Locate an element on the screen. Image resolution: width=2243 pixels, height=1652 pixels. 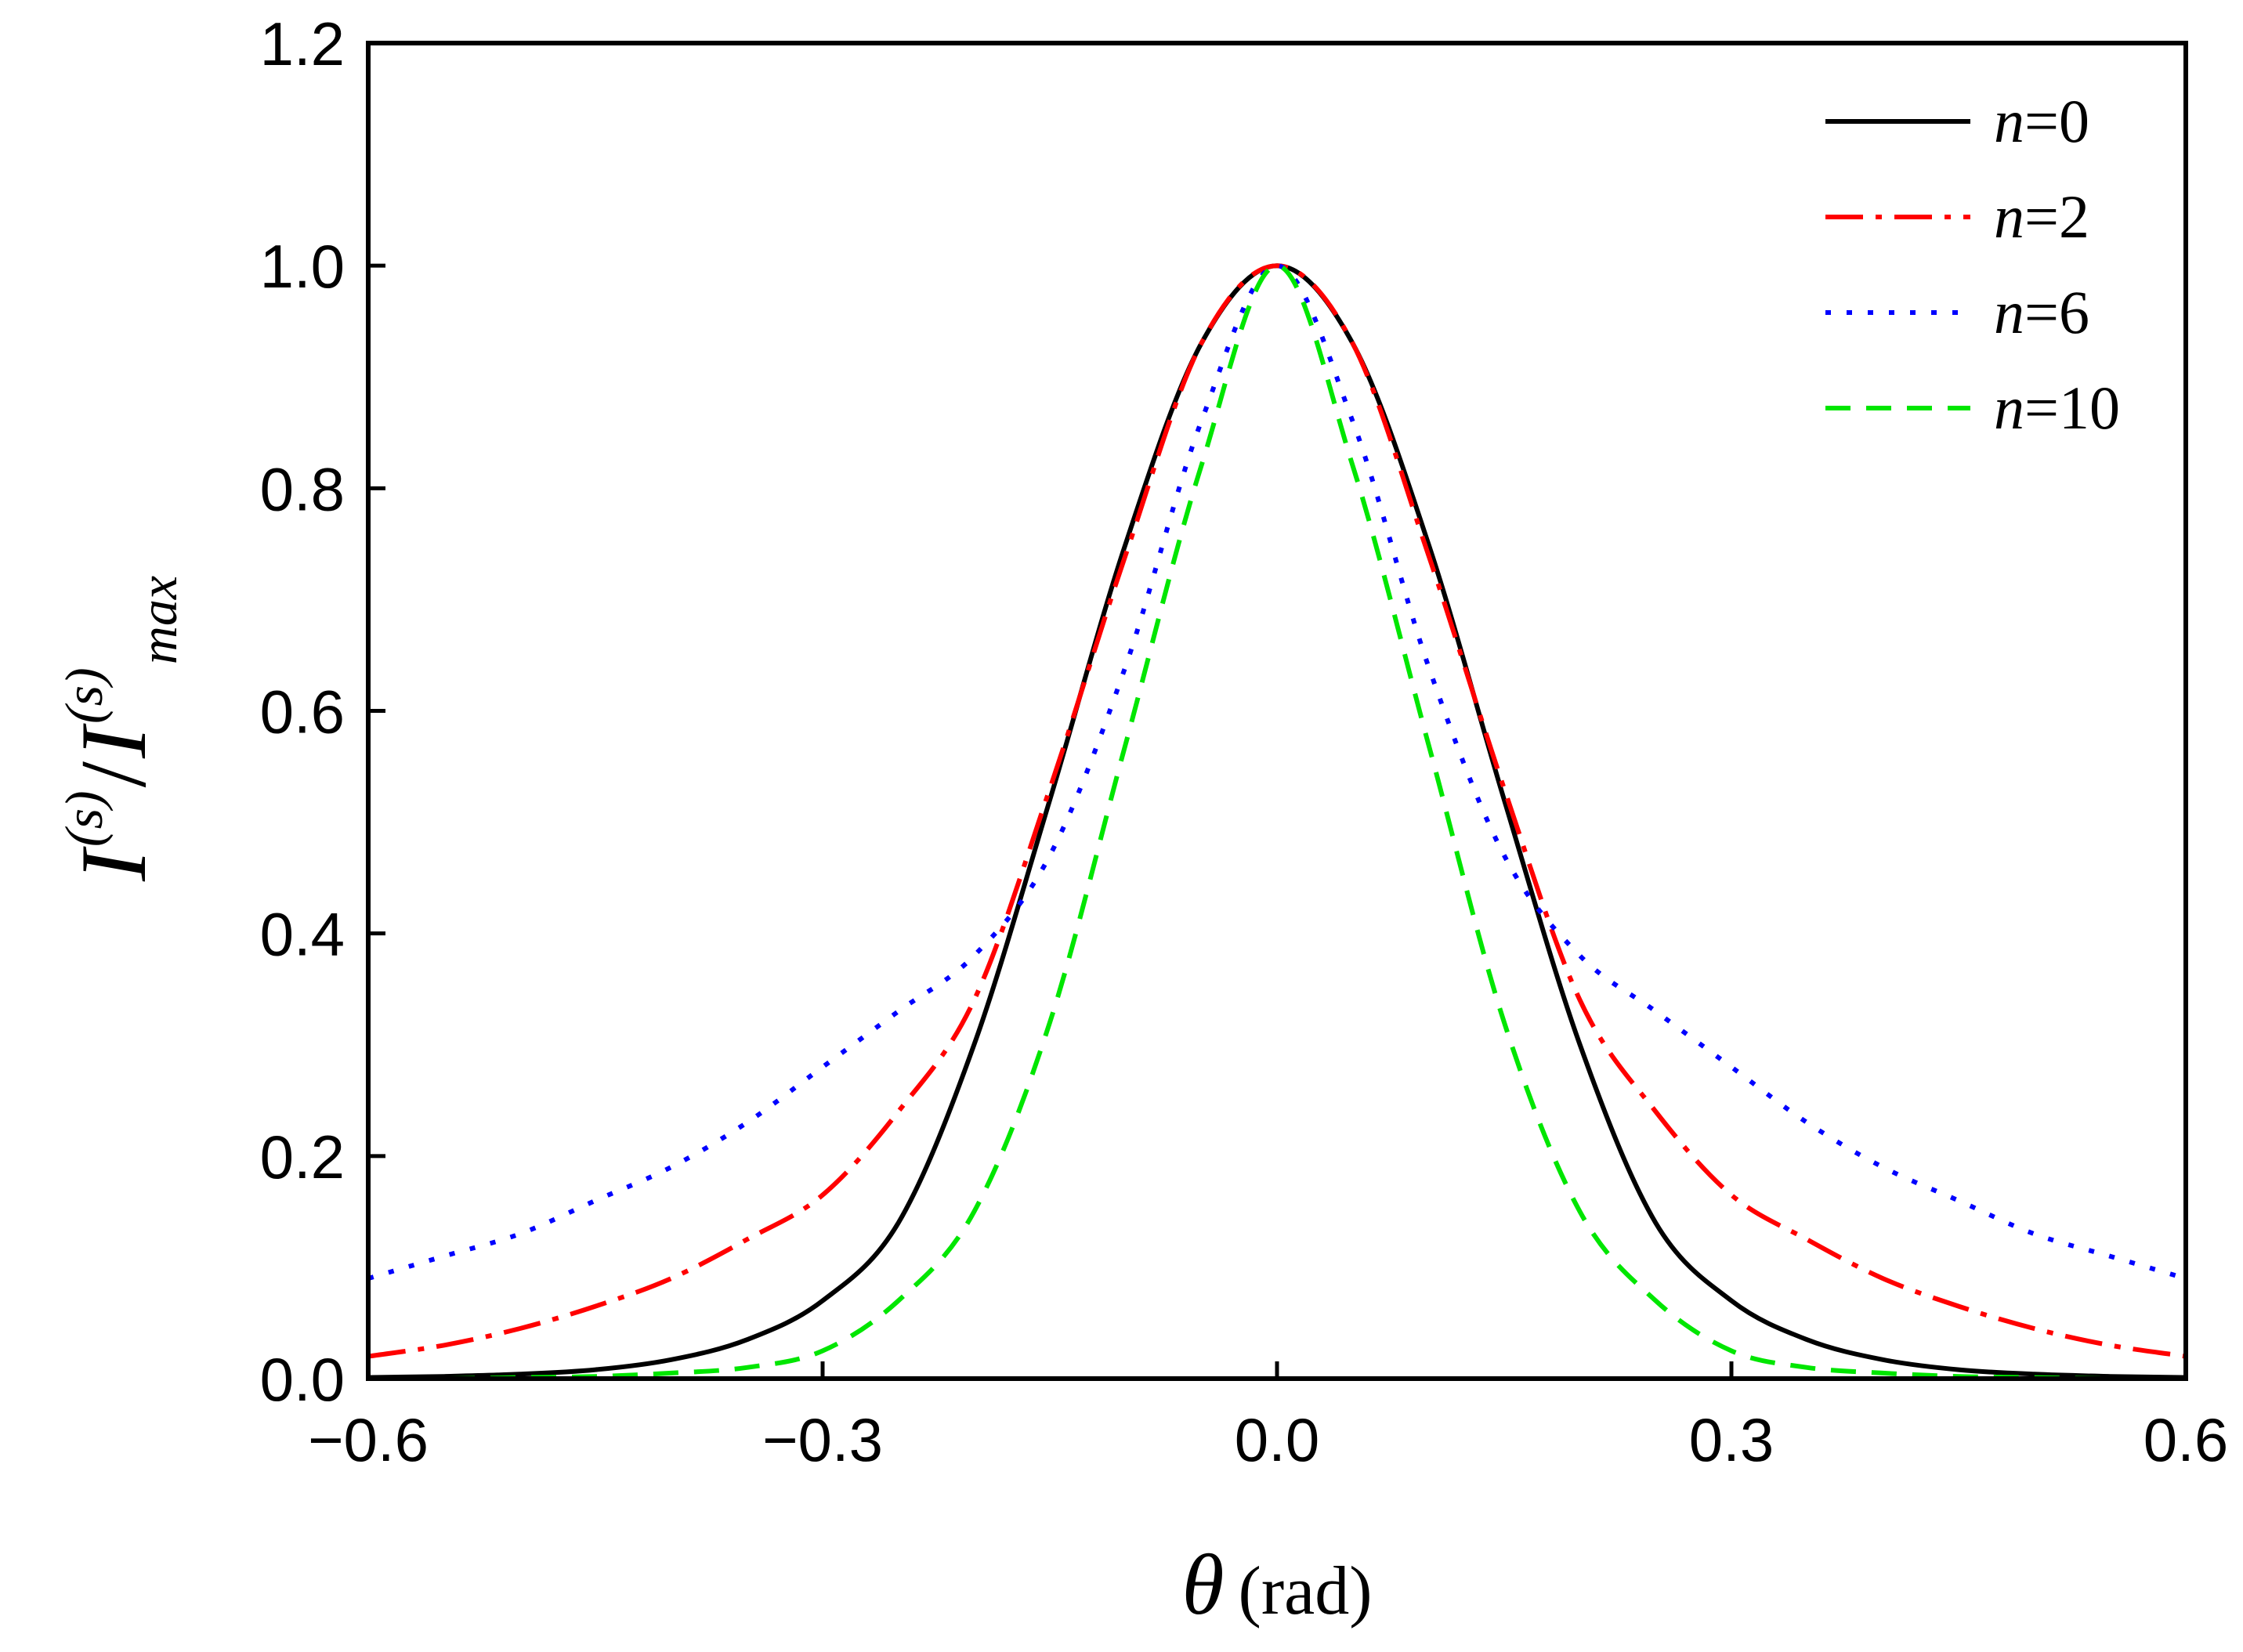
legend-label-n=0: n=0 is located at coordinates (2042, 121).